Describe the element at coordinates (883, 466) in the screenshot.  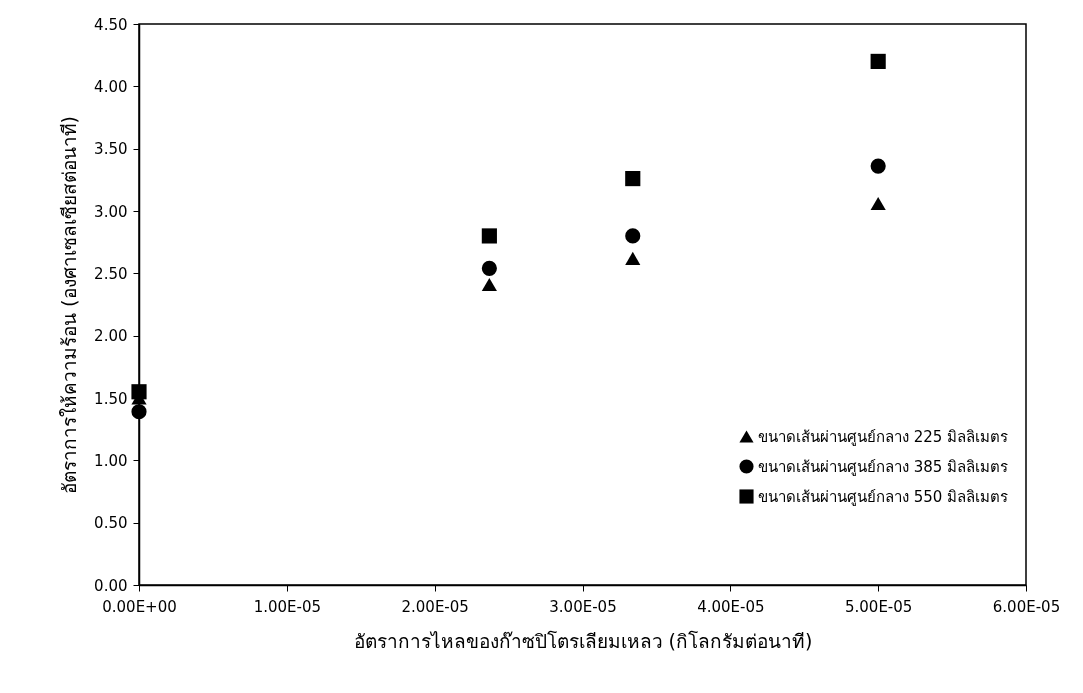
I see `legend-label: ขนาดเส้นผ่านศูนย์กลาง 385 มิลลิเมตร` at that location.